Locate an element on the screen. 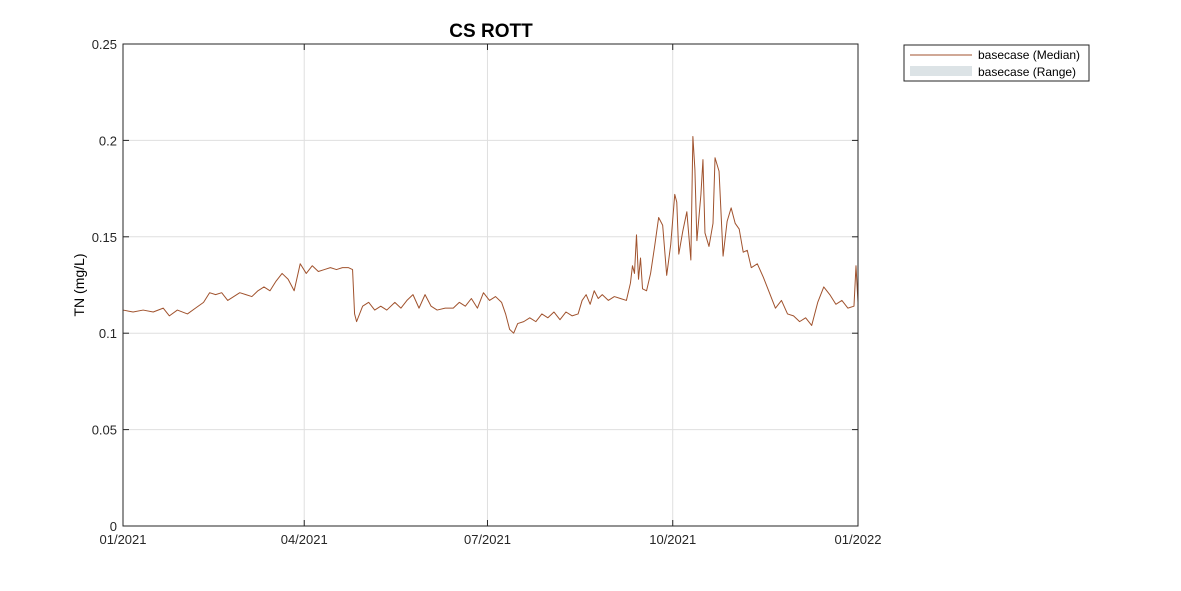 The image size is (1181, 591). legend-label-range: basecase (Range) is located at coordinates (1027, 72).